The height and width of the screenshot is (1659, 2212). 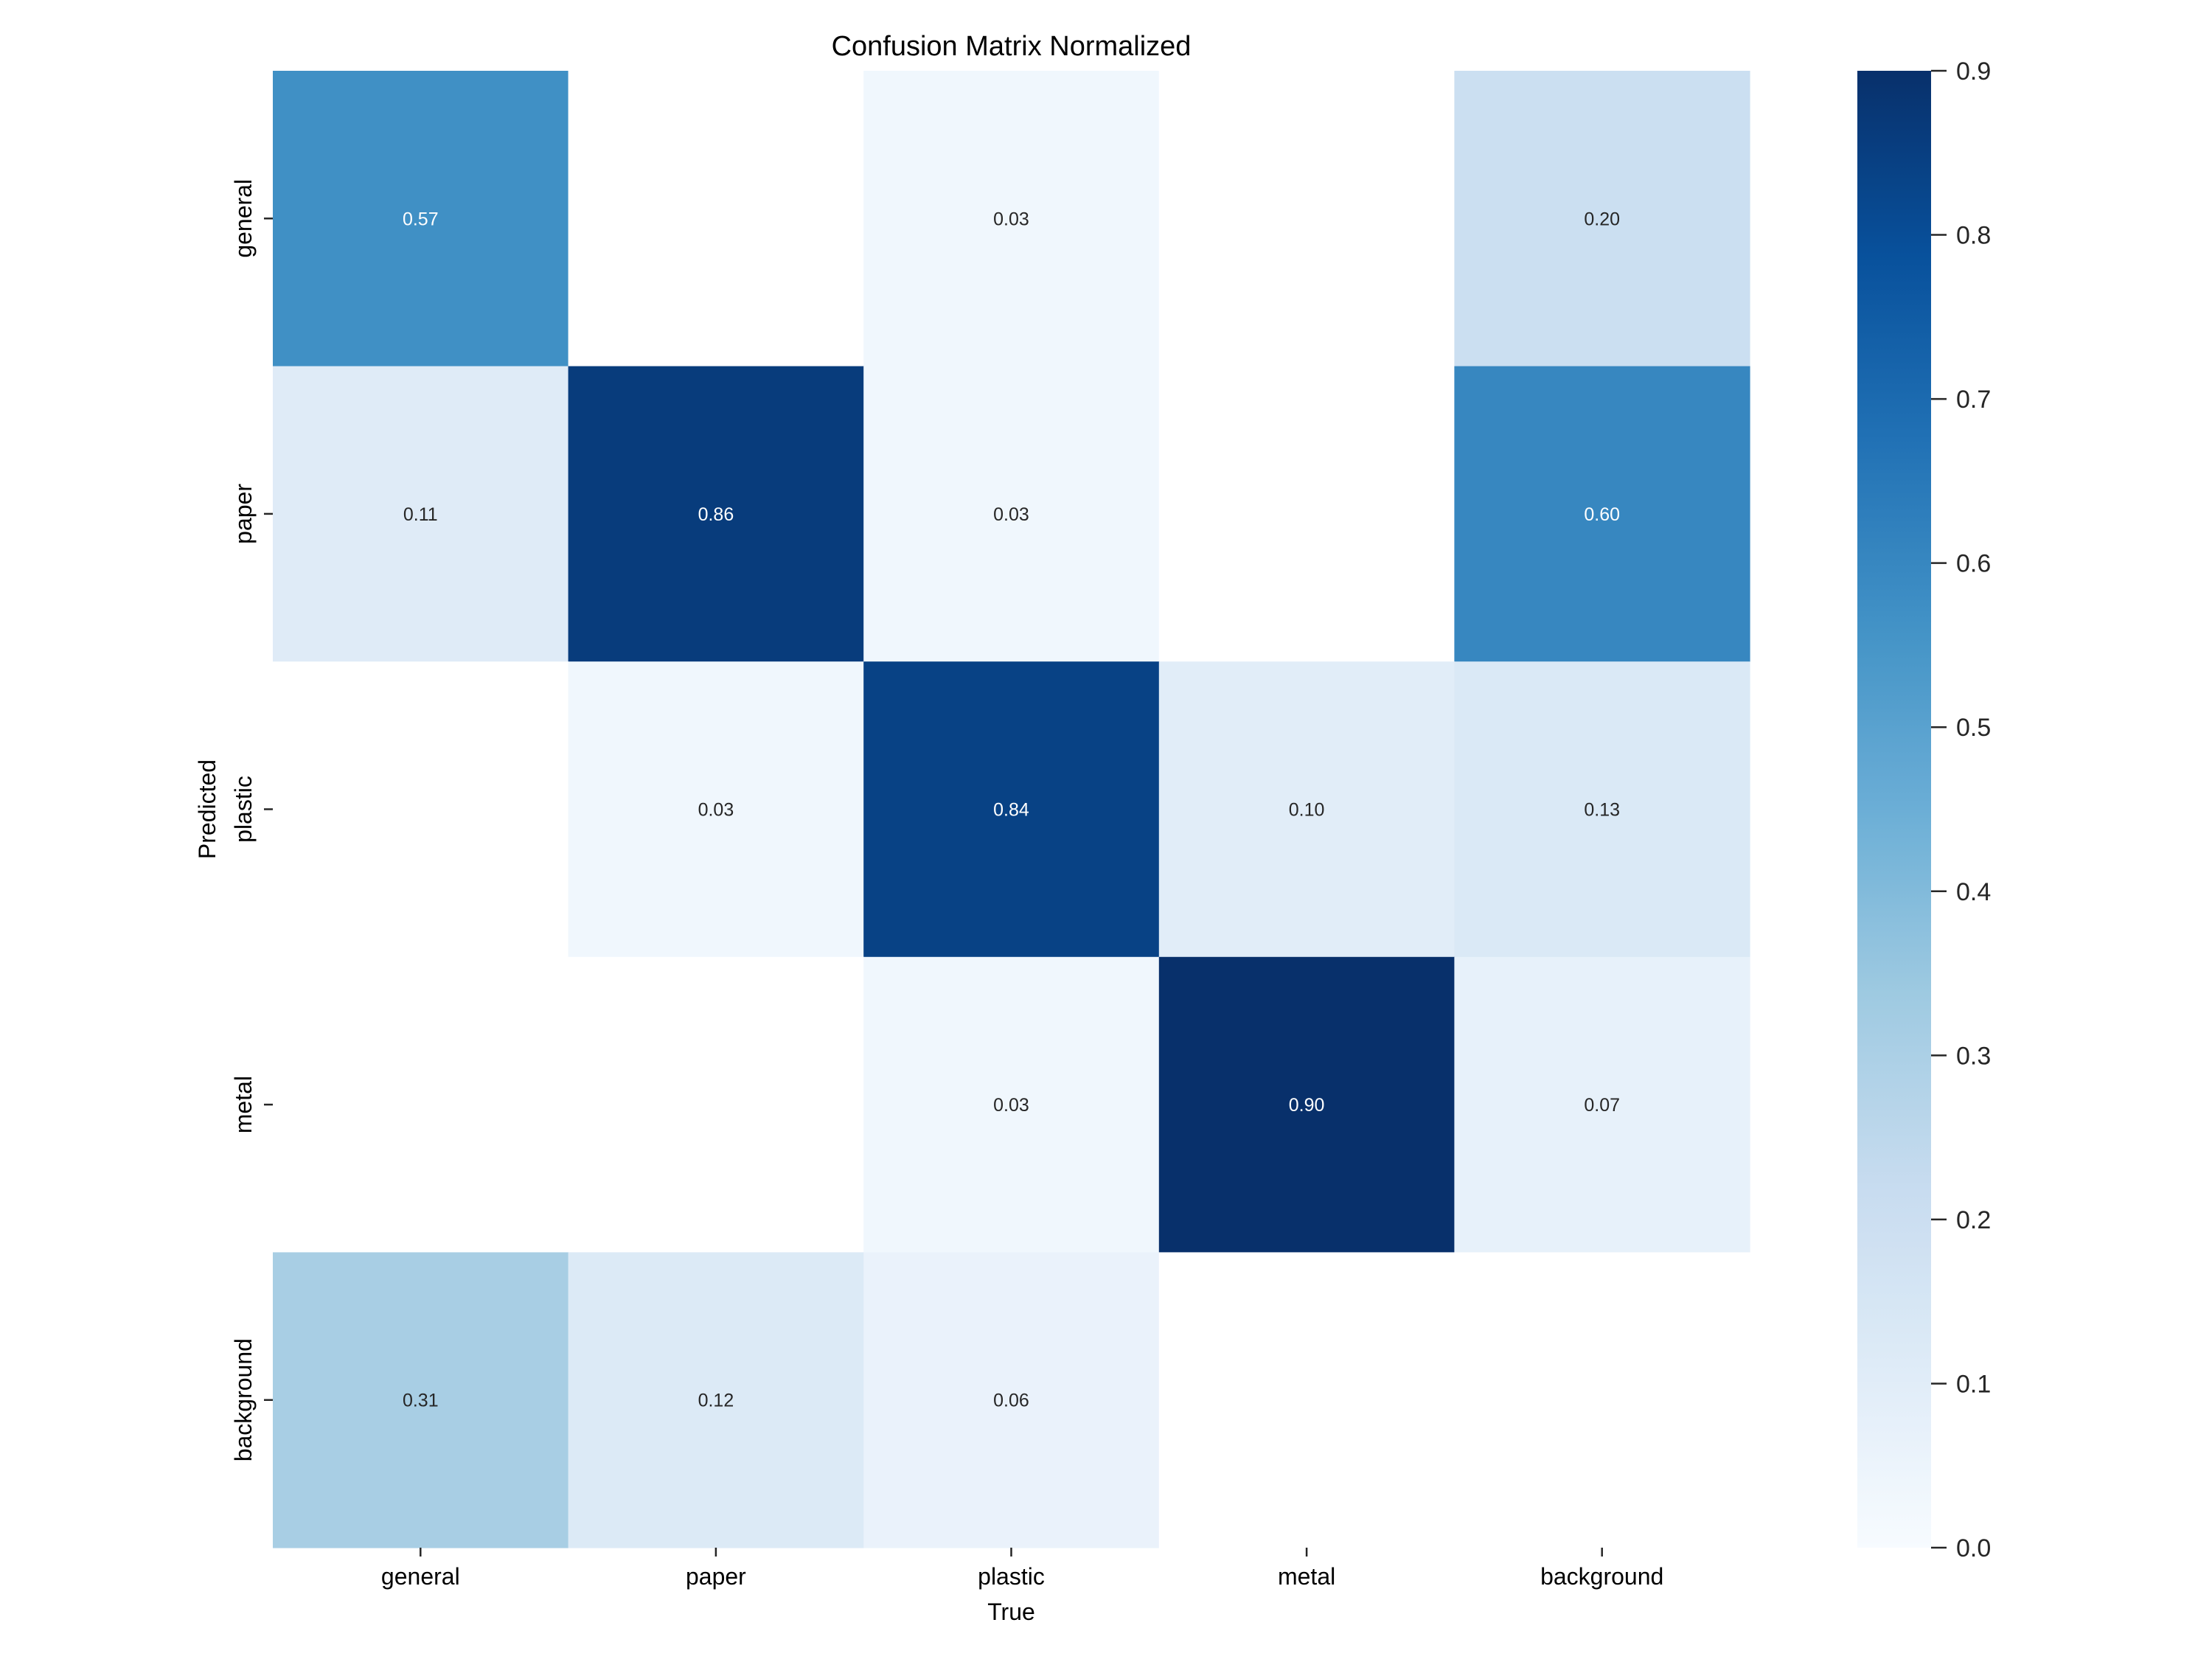 I want to click on cell-value-label: 0.90, so click(x=1307, y=1105).